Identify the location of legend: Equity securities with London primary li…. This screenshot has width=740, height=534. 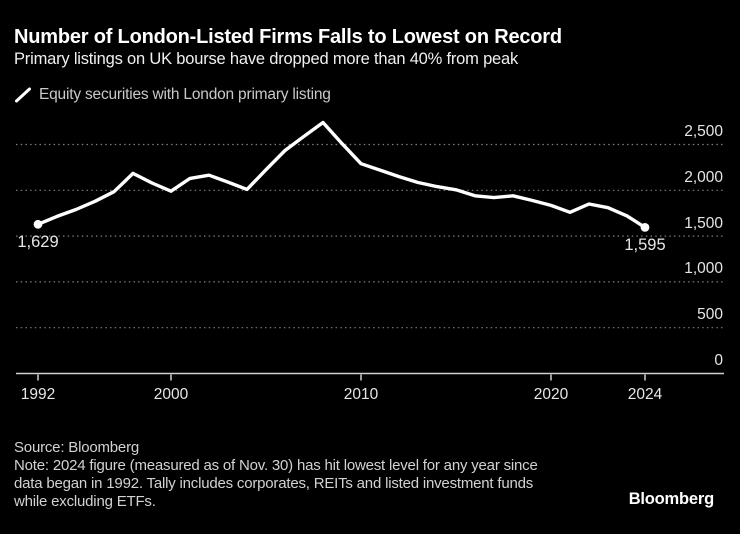
(172, 95).